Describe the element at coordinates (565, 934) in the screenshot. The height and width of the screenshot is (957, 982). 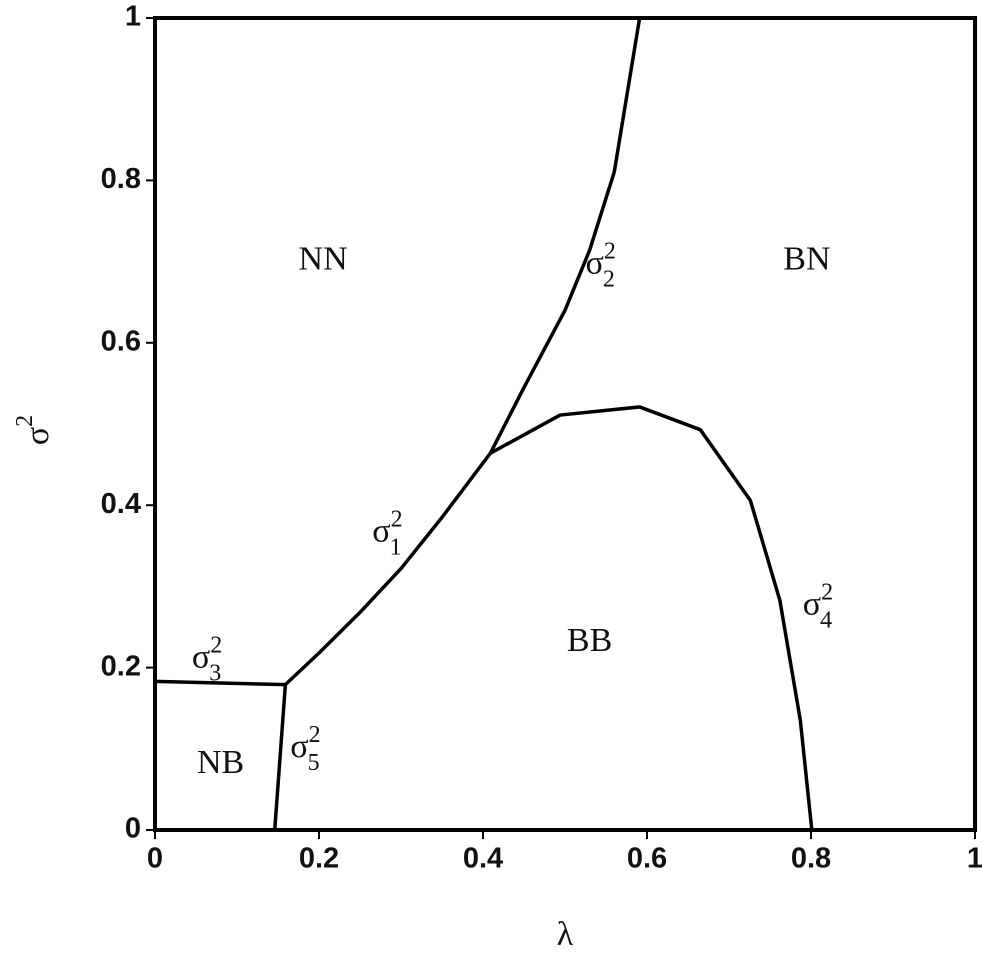
I see `x-axis-label: λ` at that location.